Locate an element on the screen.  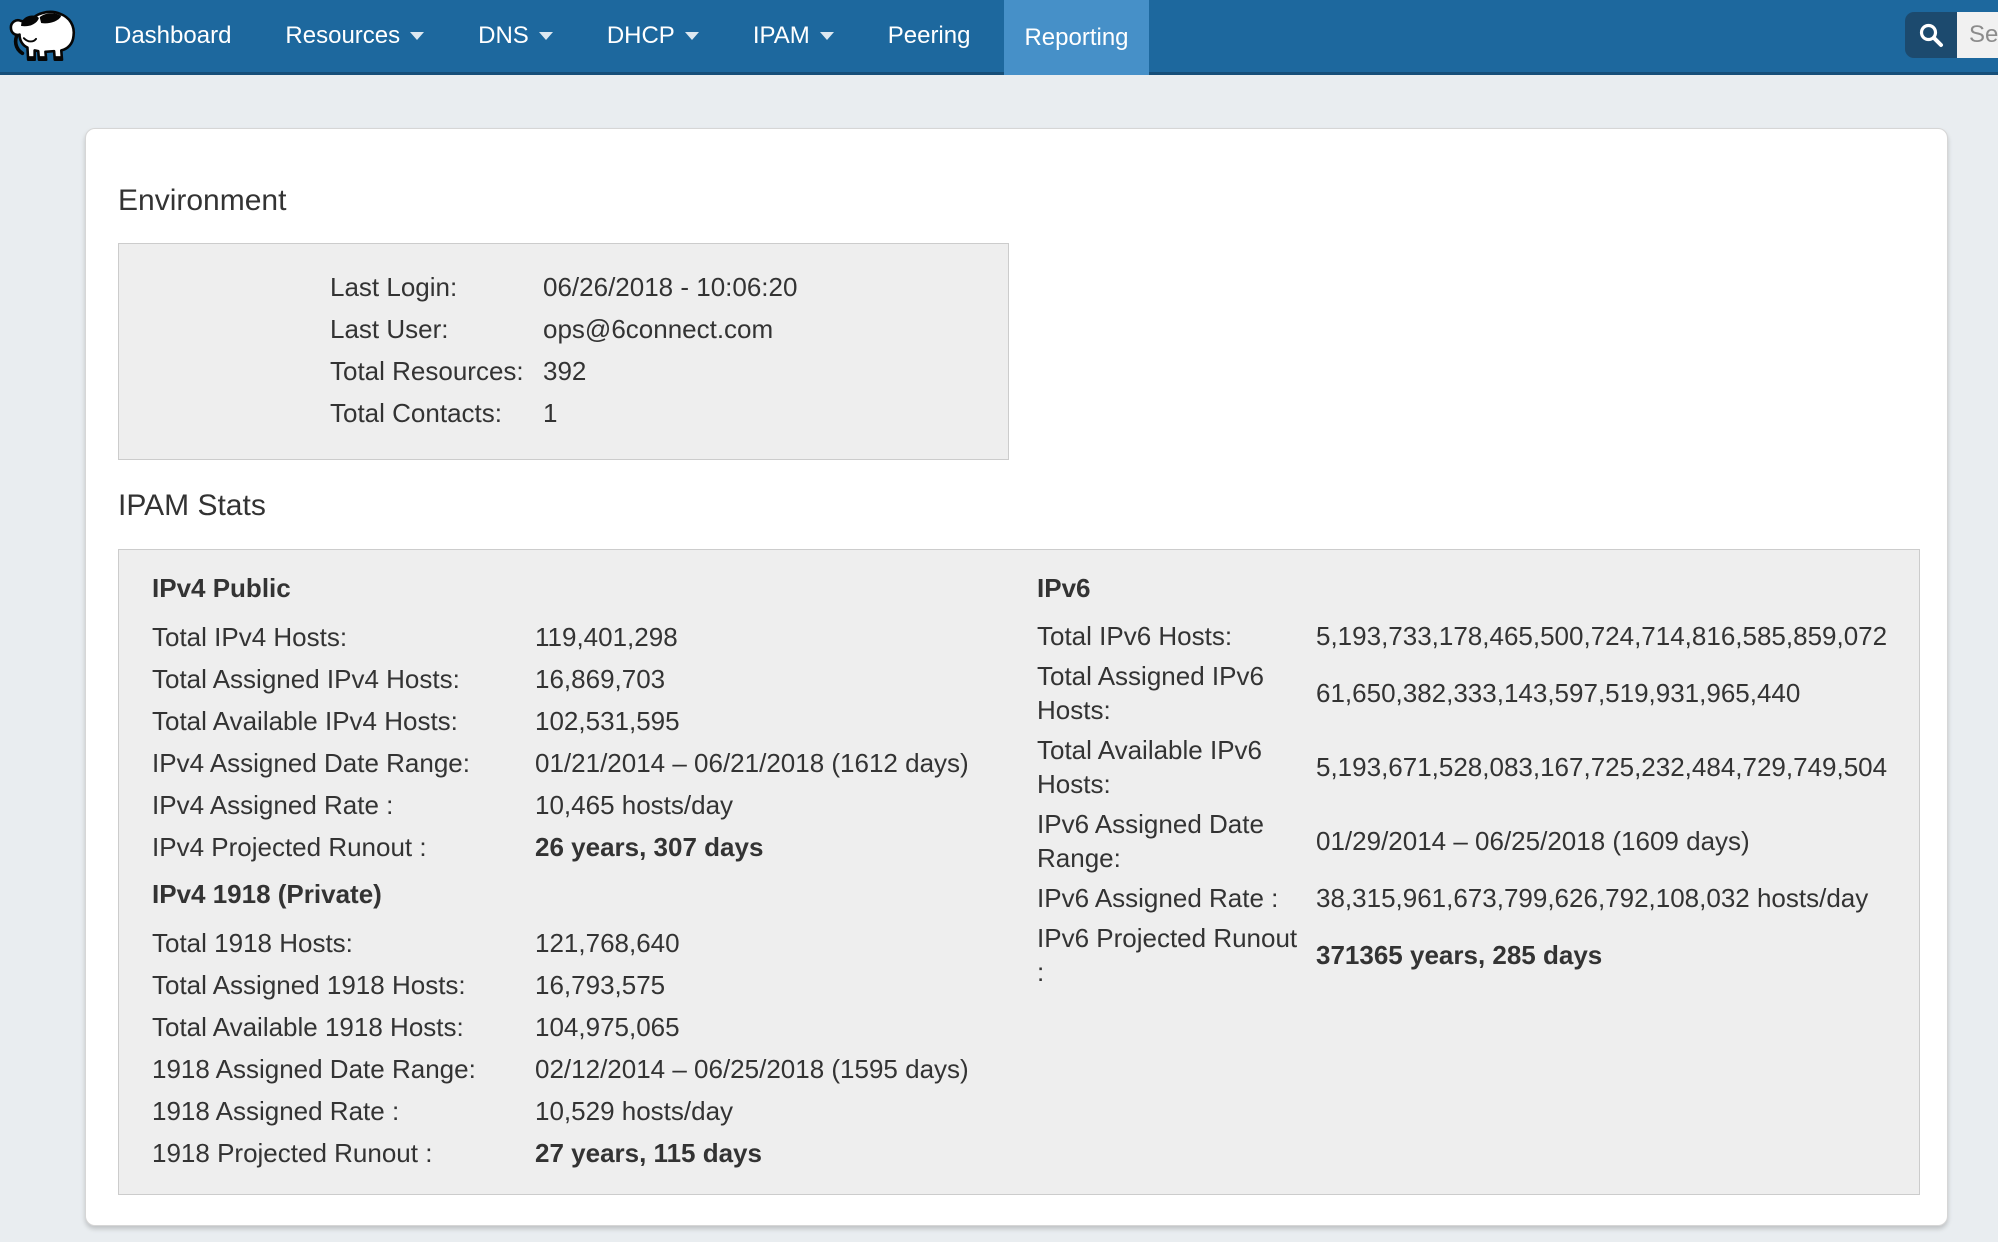
stat-label: Total Assigned 1918 Hosts: is located at coordinates (309, 985).